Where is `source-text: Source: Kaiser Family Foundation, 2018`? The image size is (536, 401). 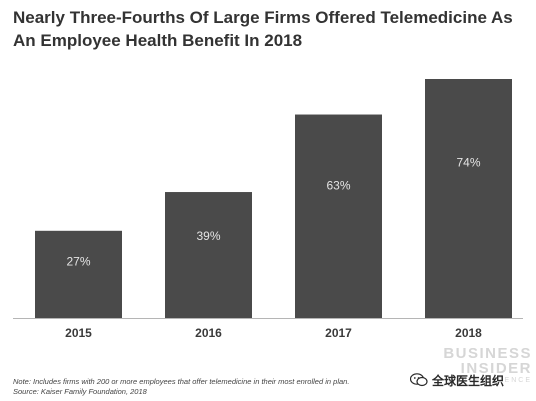
source-text: Source: Kaiser Family Foundation, 2018 is located at coordinates (80, 391).